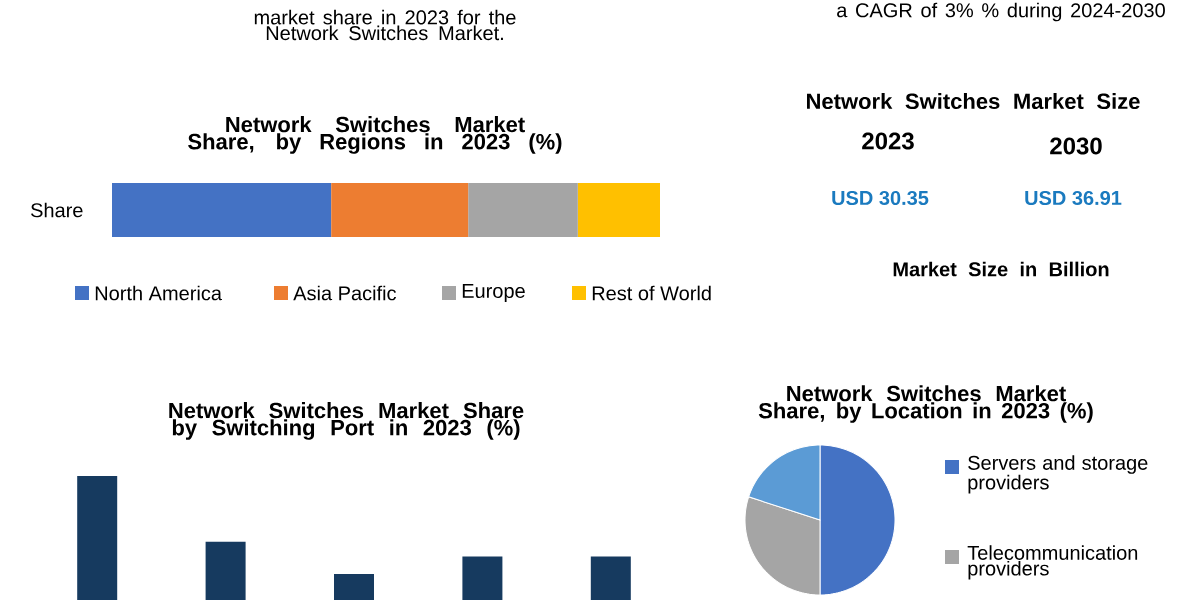 The height and width of the screenshot is (600, 1200). What do you see at coordinates (973, 101) in the screenshot?
I see `text: Network Switches Market Size` at bounding box center [973, 101].